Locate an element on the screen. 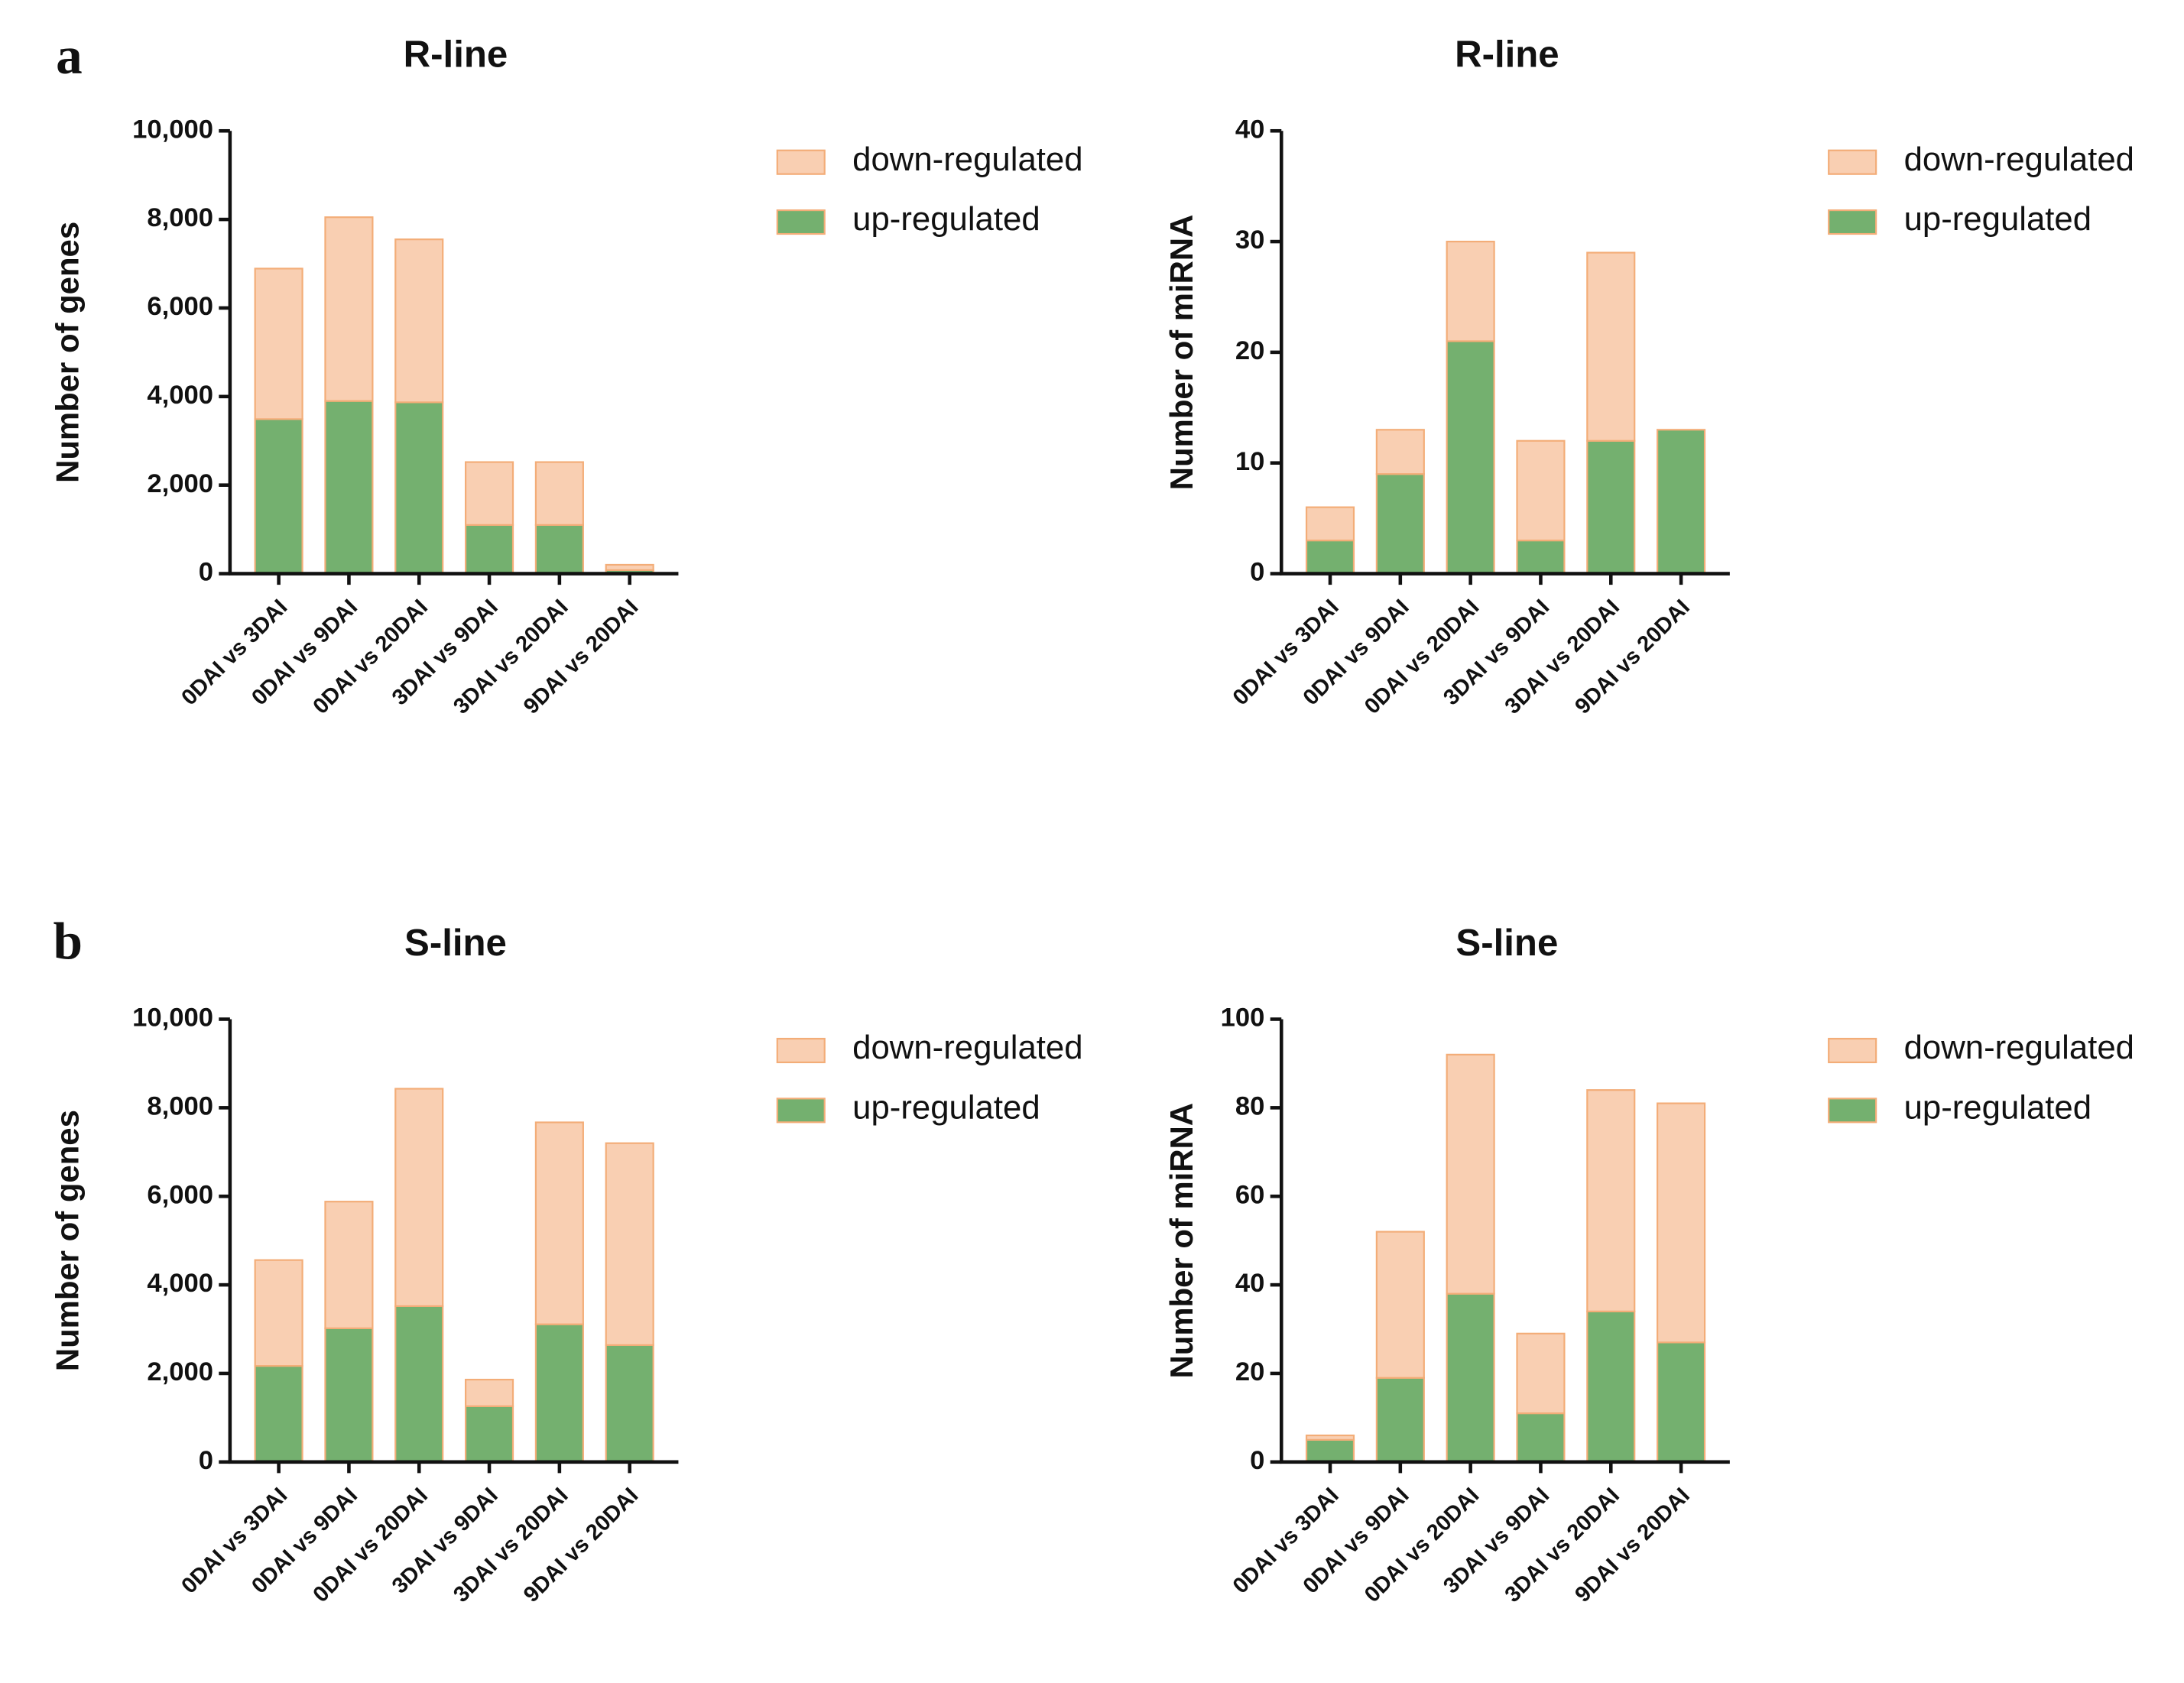  panel-label: b is located at coordinates (68, 941).